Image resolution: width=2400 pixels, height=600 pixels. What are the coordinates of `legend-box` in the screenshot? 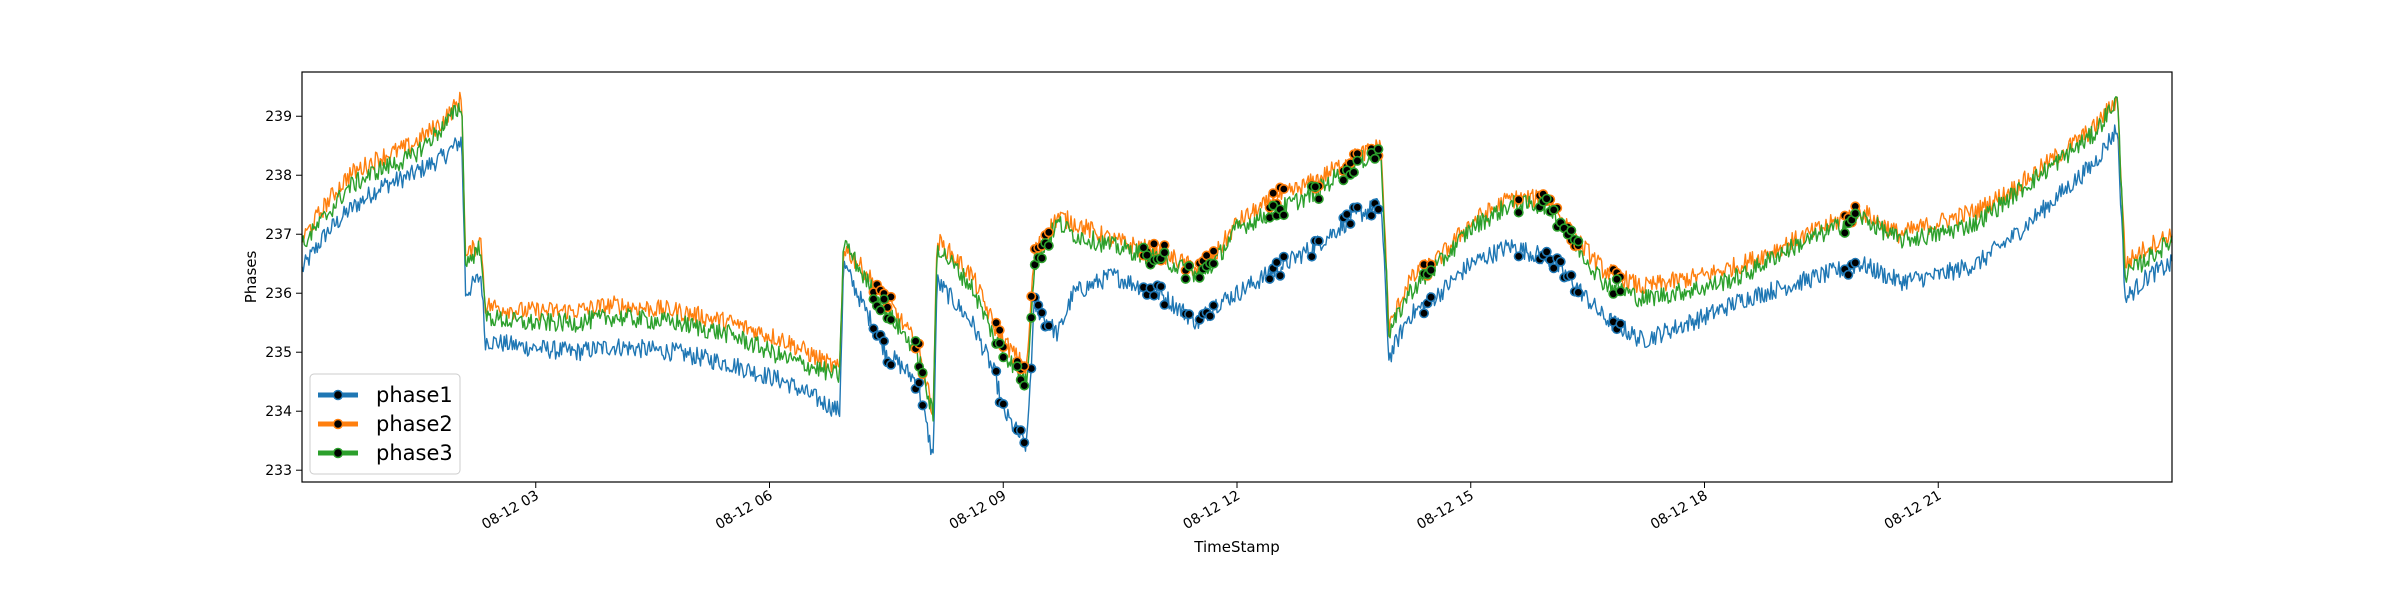 It's located at (385, 424).